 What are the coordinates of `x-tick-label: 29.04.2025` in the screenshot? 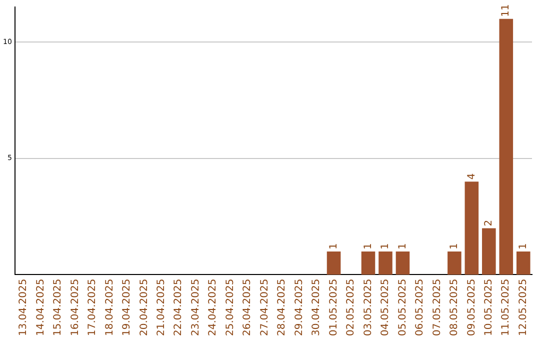 It's located at (299, 307).